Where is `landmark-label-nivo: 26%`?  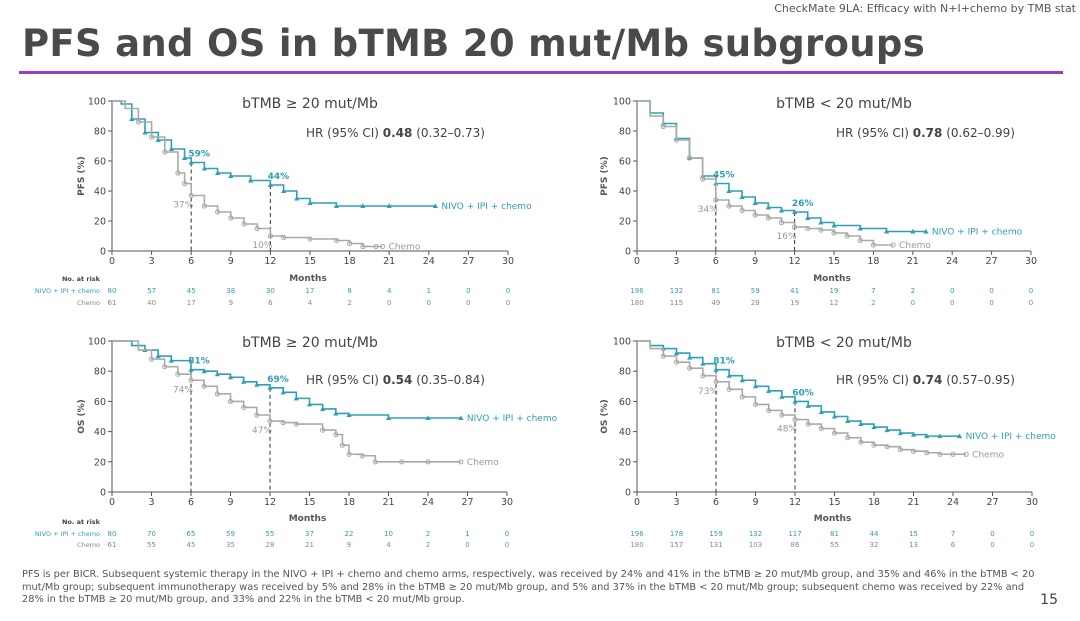 landmark-label-nivo: 26% is located at coordinates (803, 204).